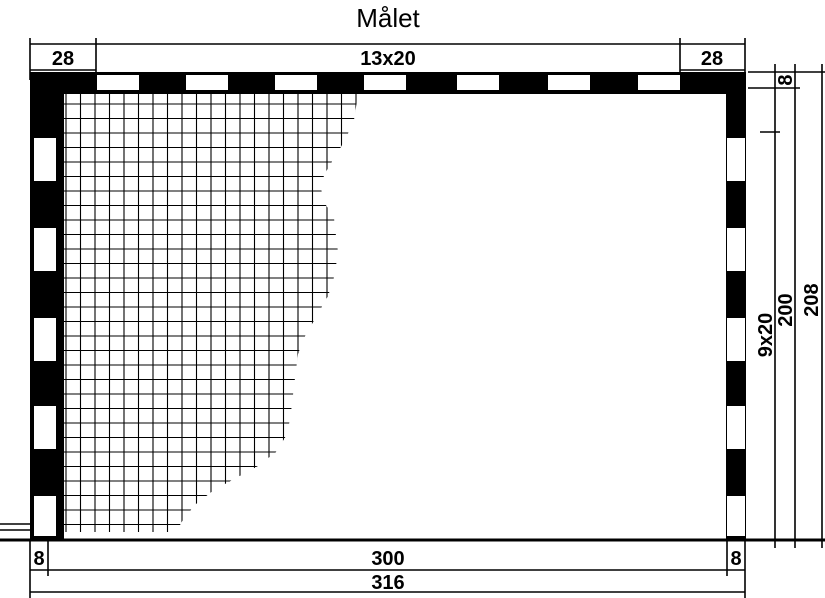 This screenshot has height=598, width=825. I want to click on dim-right-small: 8, so click(786, 79).